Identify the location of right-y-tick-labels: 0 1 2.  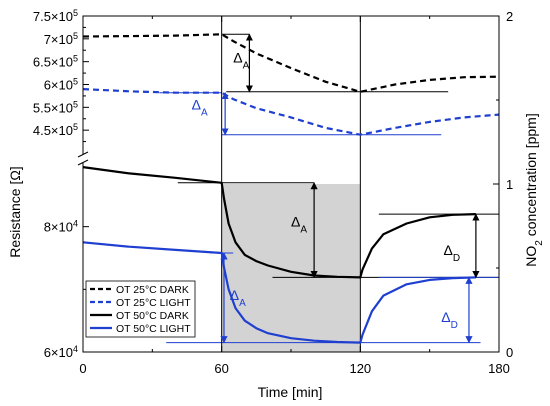
(509, 184).